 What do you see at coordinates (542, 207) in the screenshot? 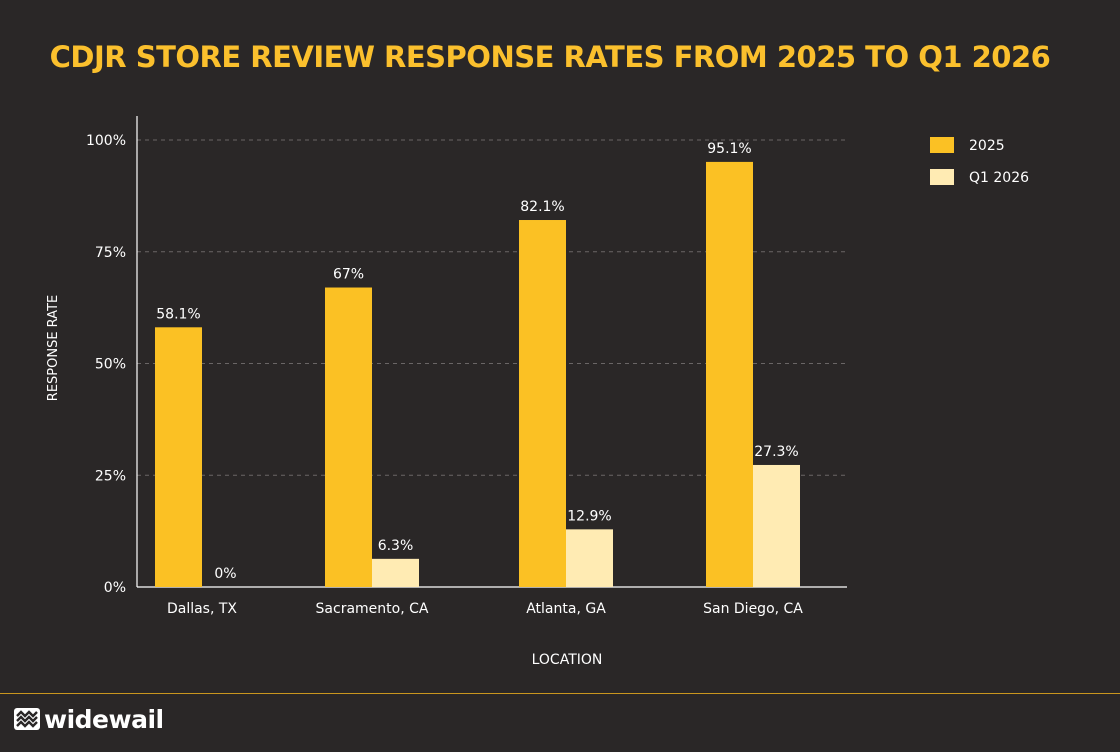
I see `data-label: 82.1%` at bounding box center [542, 207].